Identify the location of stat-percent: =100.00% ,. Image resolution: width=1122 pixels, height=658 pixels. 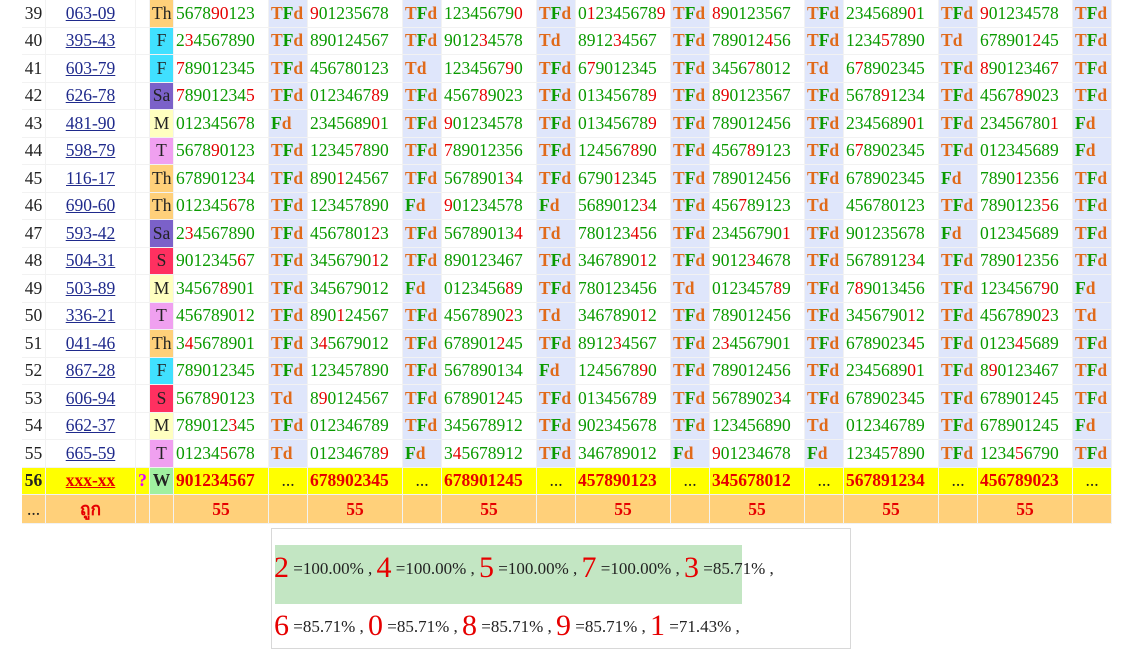
(640, 568).